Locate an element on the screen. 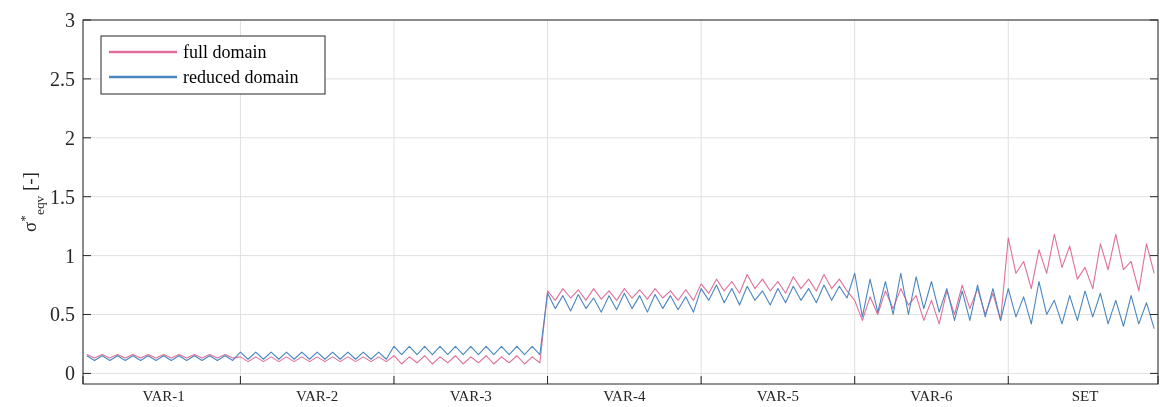  y-tick-label: 2 is located at coordinates (70, 137).